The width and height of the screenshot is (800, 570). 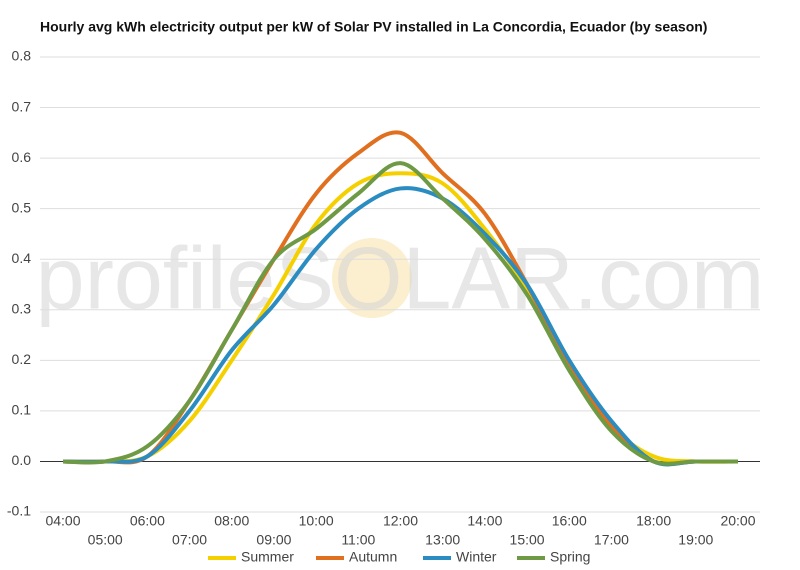 What do you see at coordinates (273, 540) in the screenshot?
I see `x-tick-label: 09:00` at bounding box center [273, 540].